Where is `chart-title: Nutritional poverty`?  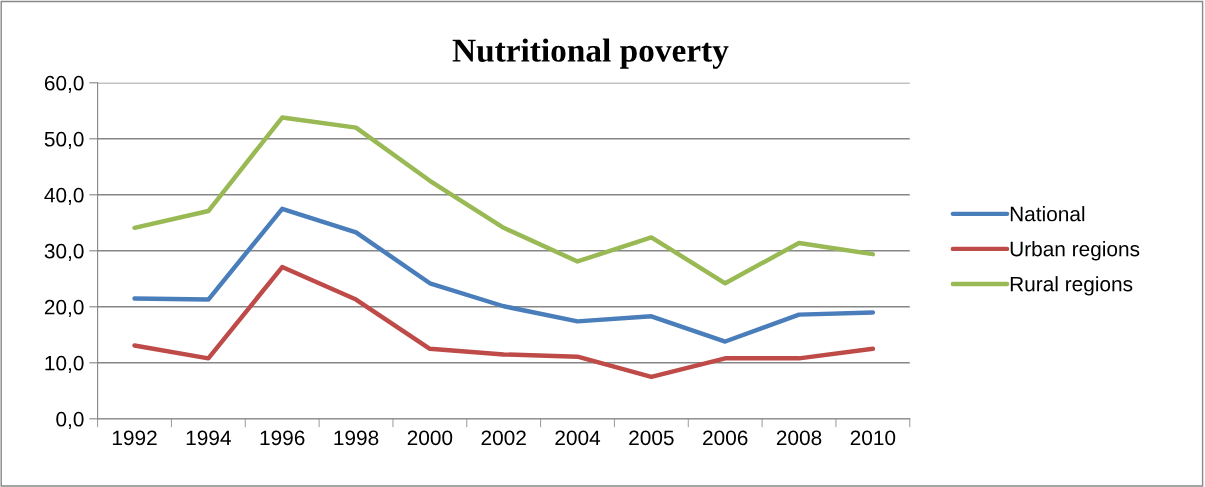
chart-title: Nutritional poverty is located at coordinates (590, 53).